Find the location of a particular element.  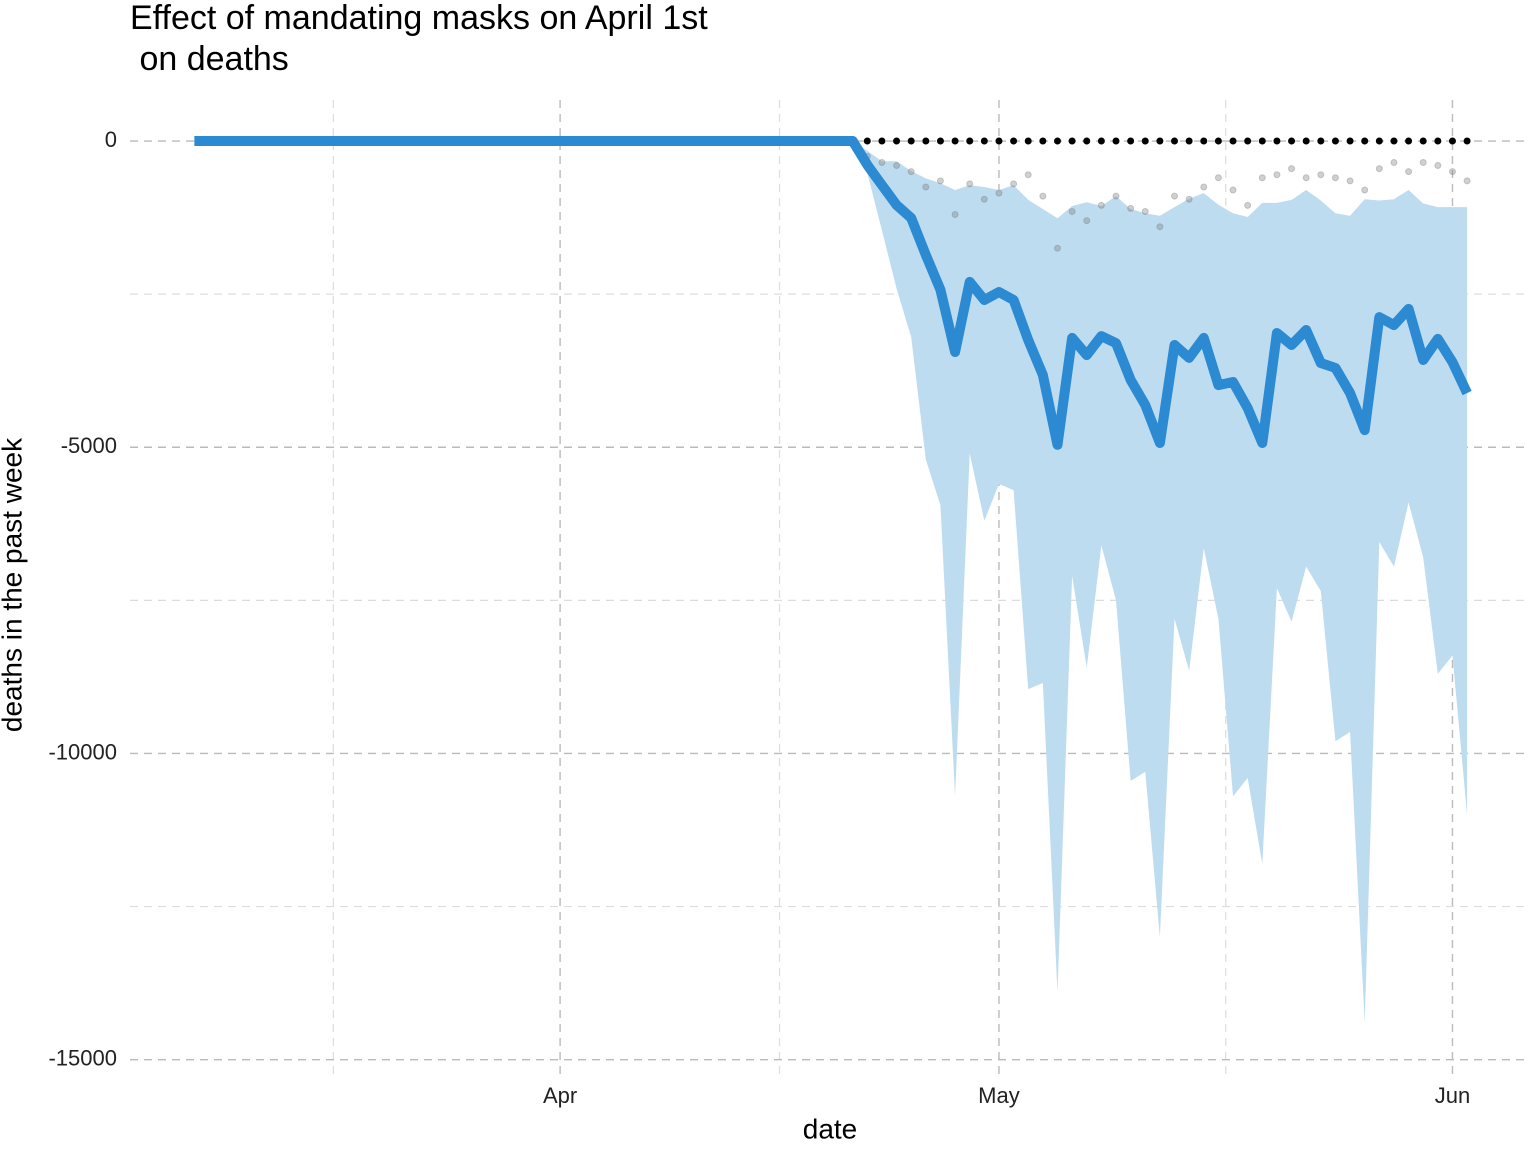

x-axis-label: date is located at coordinates (830, 1128).